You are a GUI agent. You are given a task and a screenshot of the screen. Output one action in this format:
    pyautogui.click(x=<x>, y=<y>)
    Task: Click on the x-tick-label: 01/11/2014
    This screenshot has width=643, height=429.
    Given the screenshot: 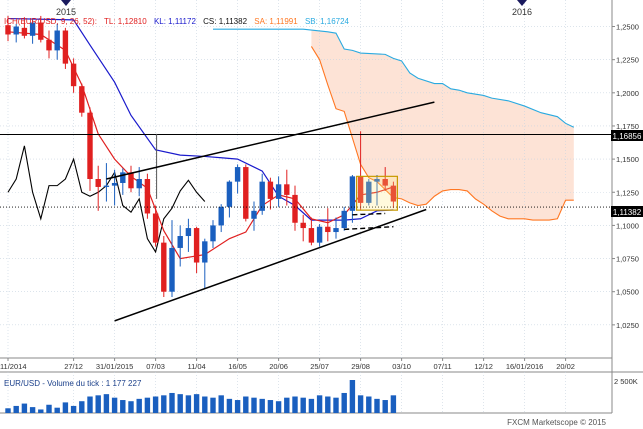 What is the action you would take?
    pyautogui.click(x=13, y=366)
    